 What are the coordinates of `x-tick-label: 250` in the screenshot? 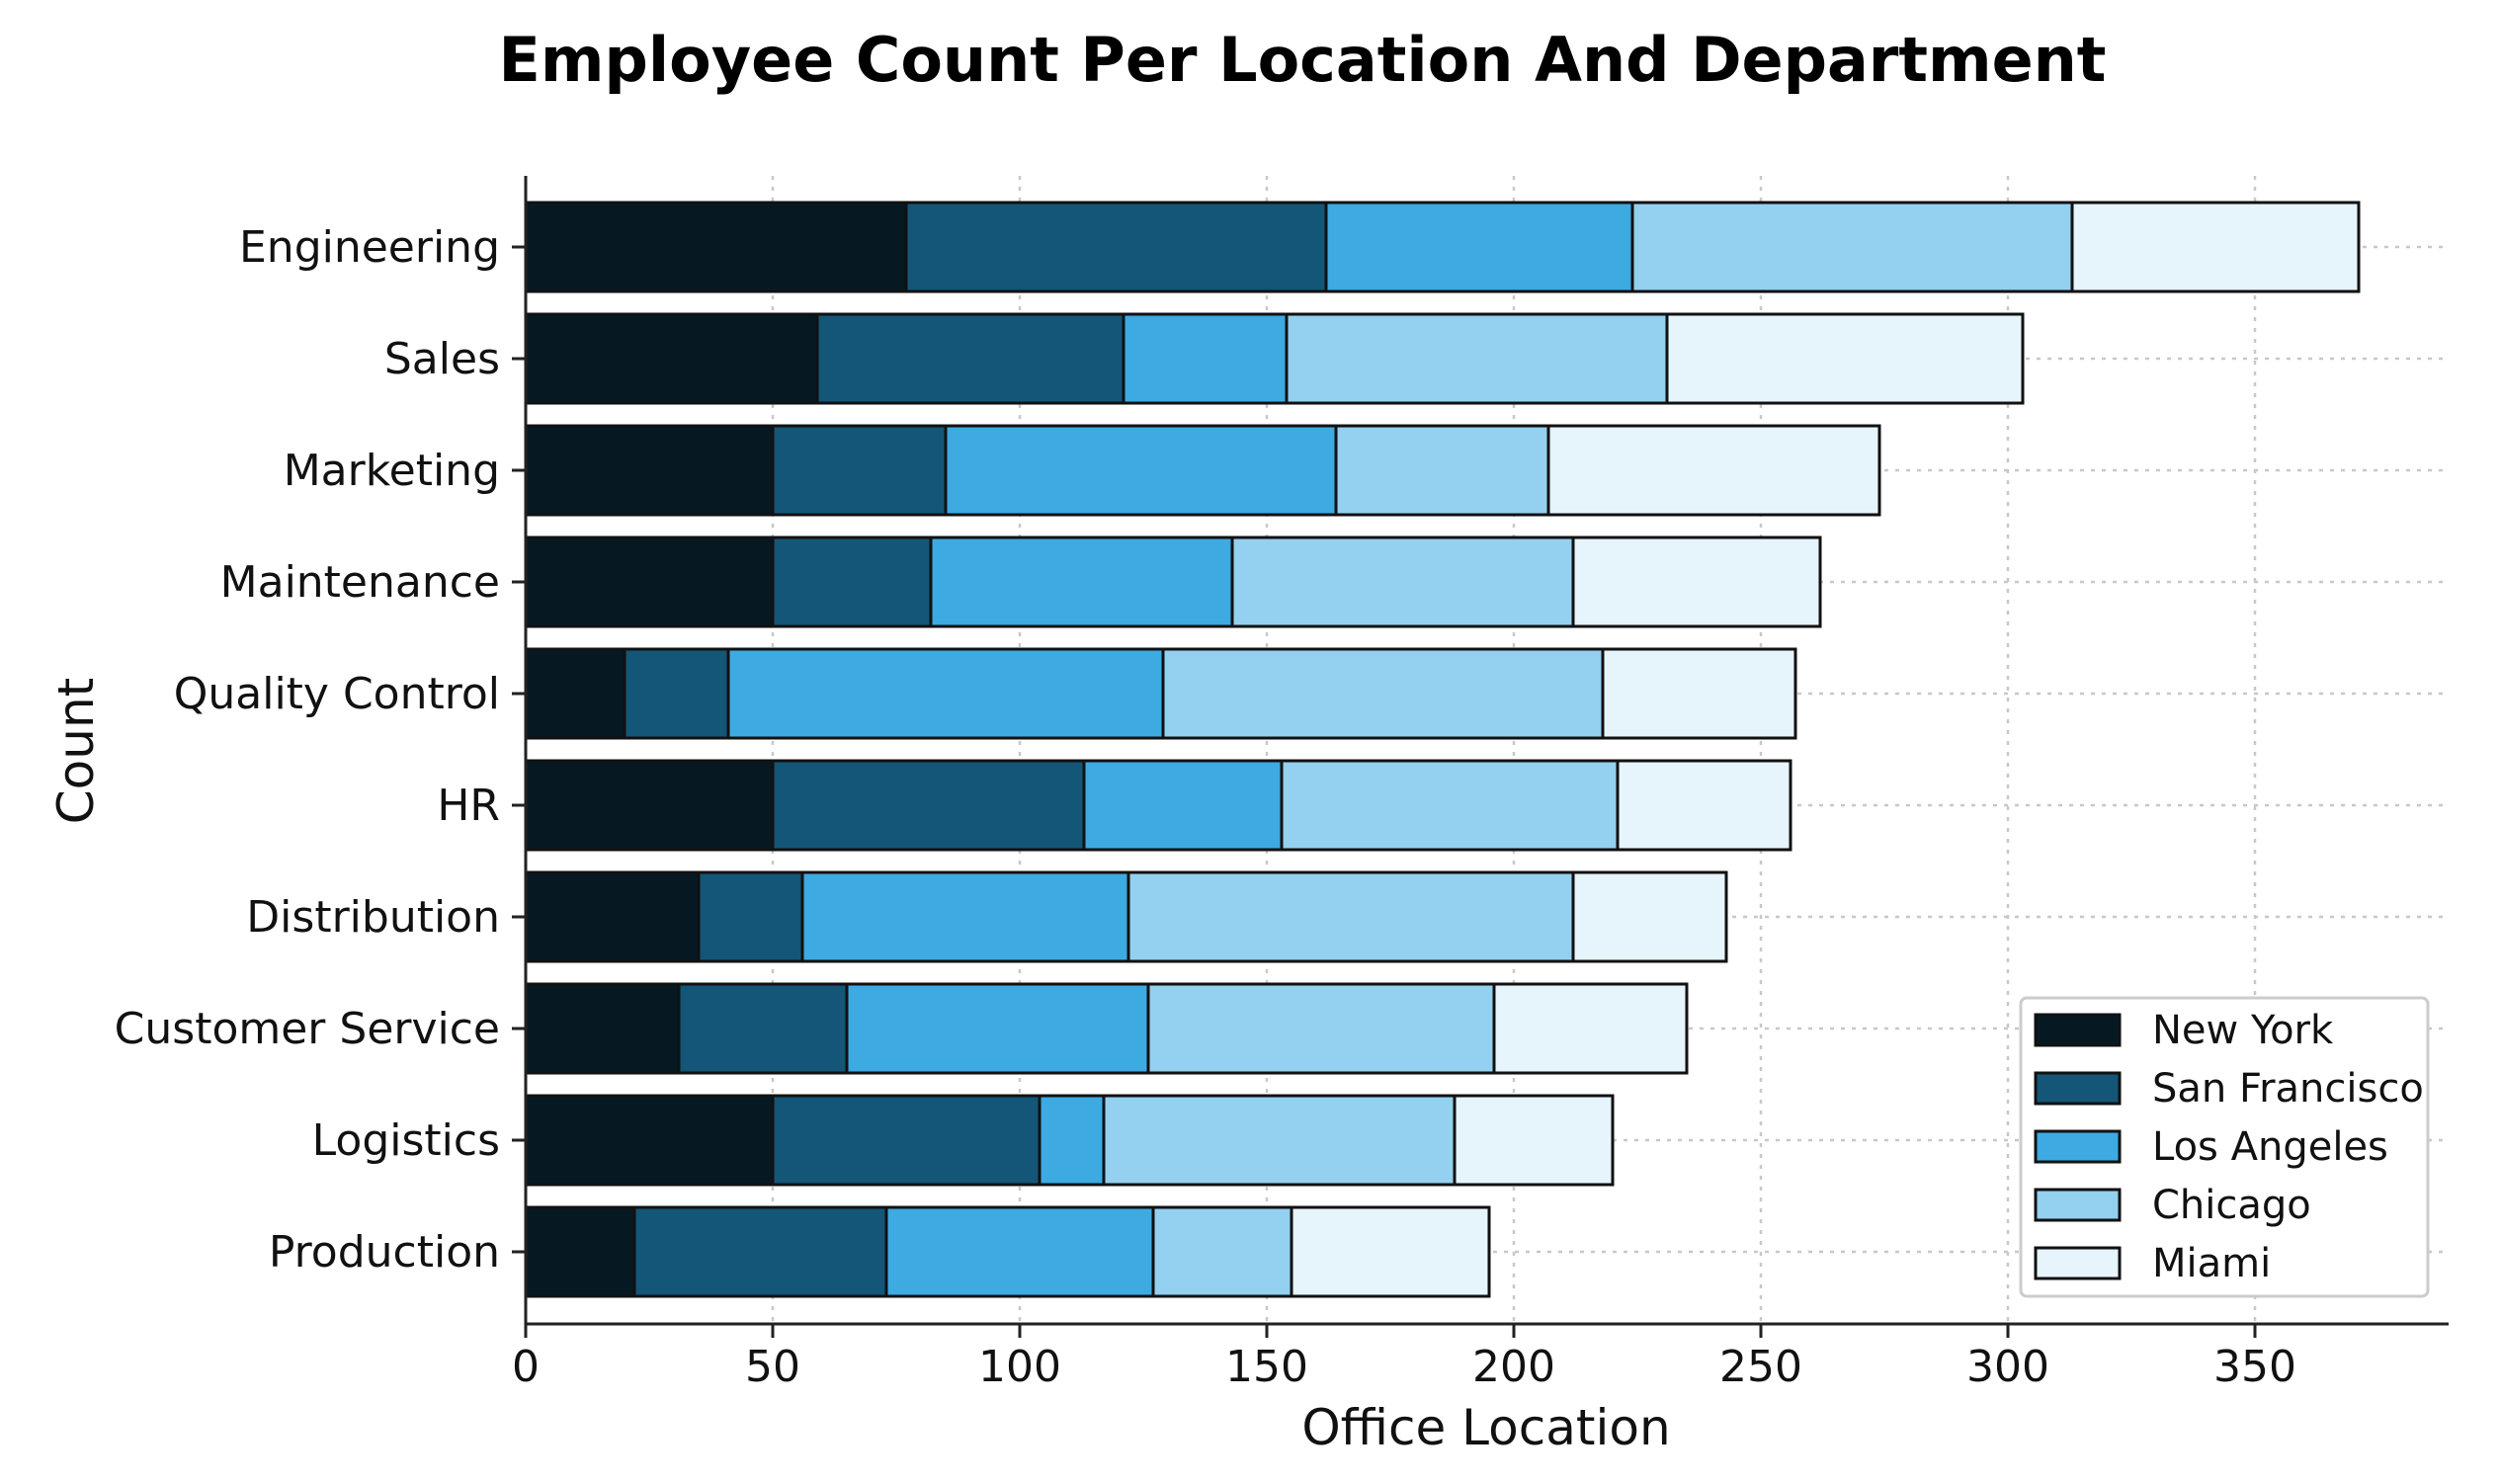 It's located at (1760, 1367).